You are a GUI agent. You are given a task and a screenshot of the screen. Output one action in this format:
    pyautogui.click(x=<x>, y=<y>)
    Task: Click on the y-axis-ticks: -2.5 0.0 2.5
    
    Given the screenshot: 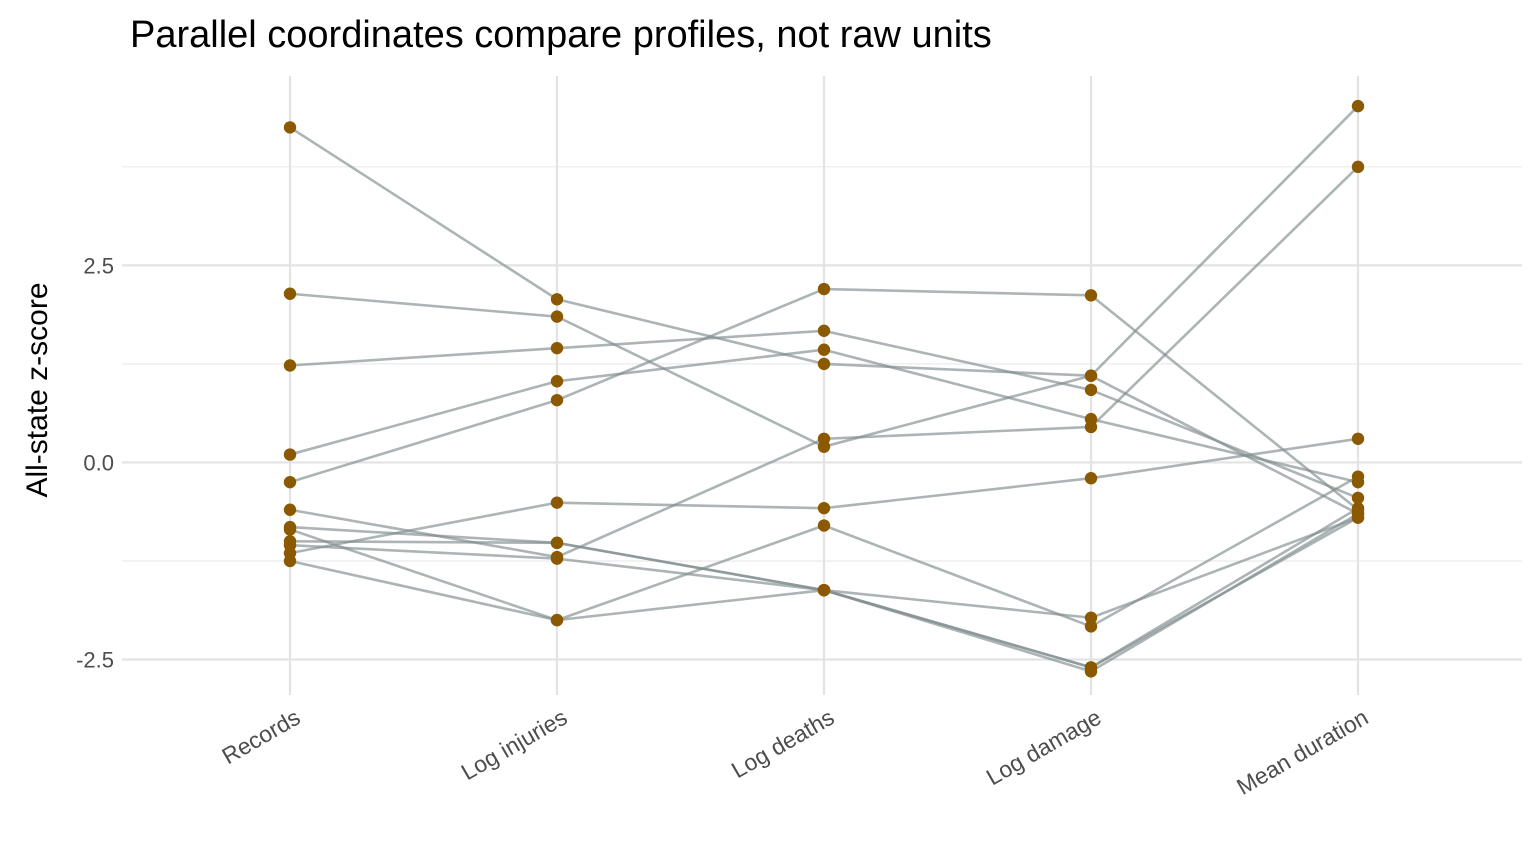 What is the action you would take?
    pyautogui.click(x=95, y=462)
    